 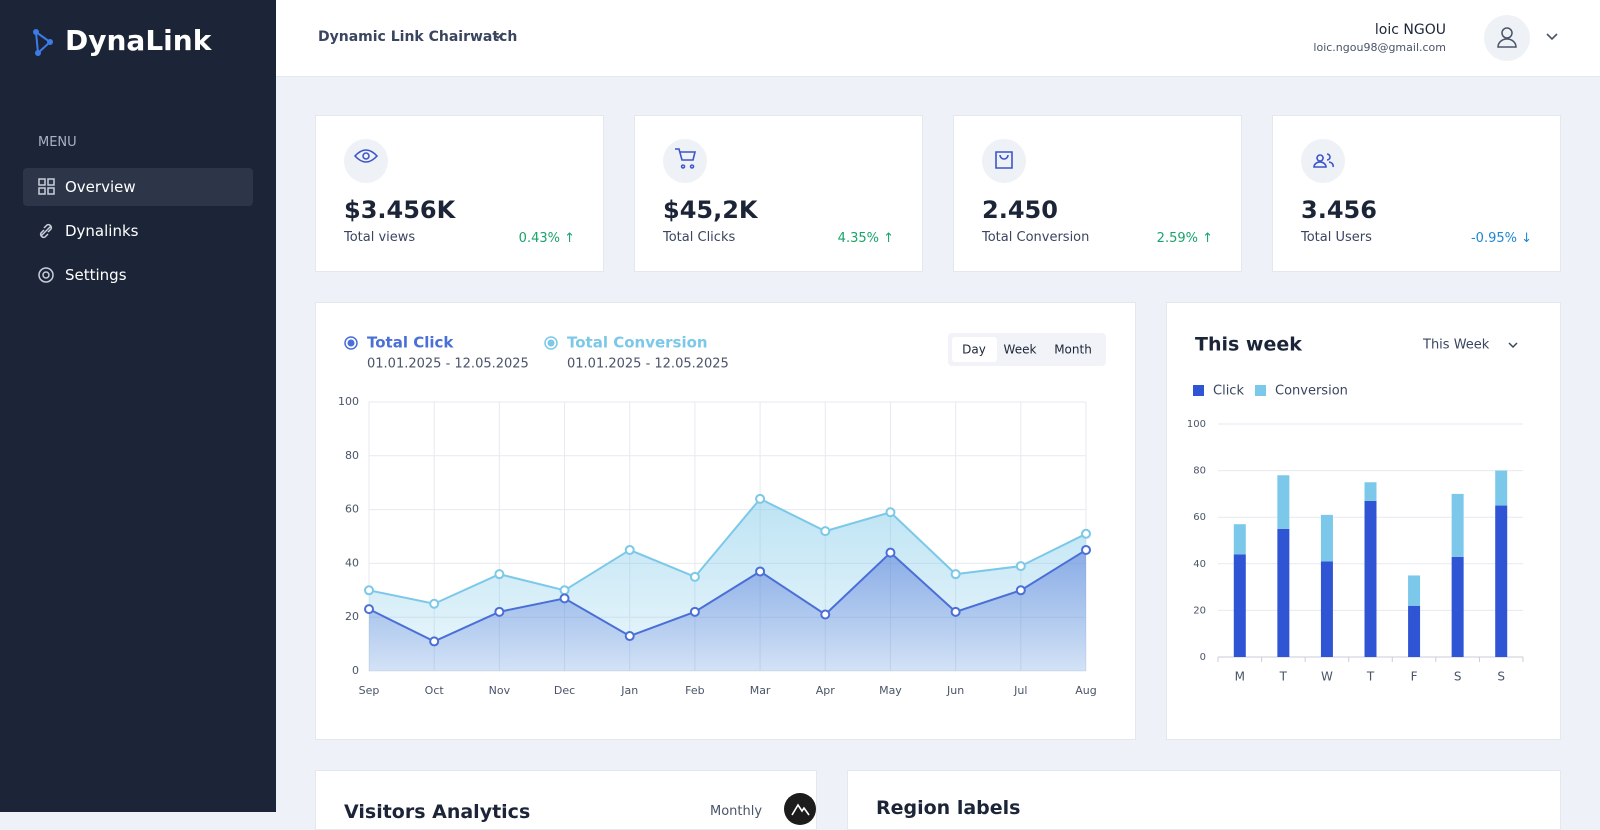 I want to click on x-tick-label: Feb, so click(x=694, y=690).